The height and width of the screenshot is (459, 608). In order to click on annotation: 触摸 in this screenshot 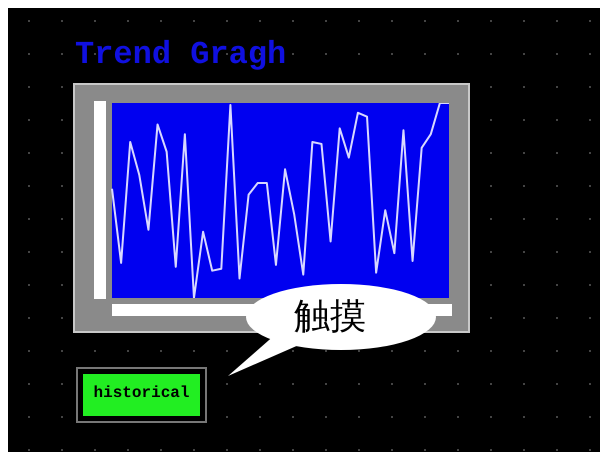, I will do `click(330, 317)`.